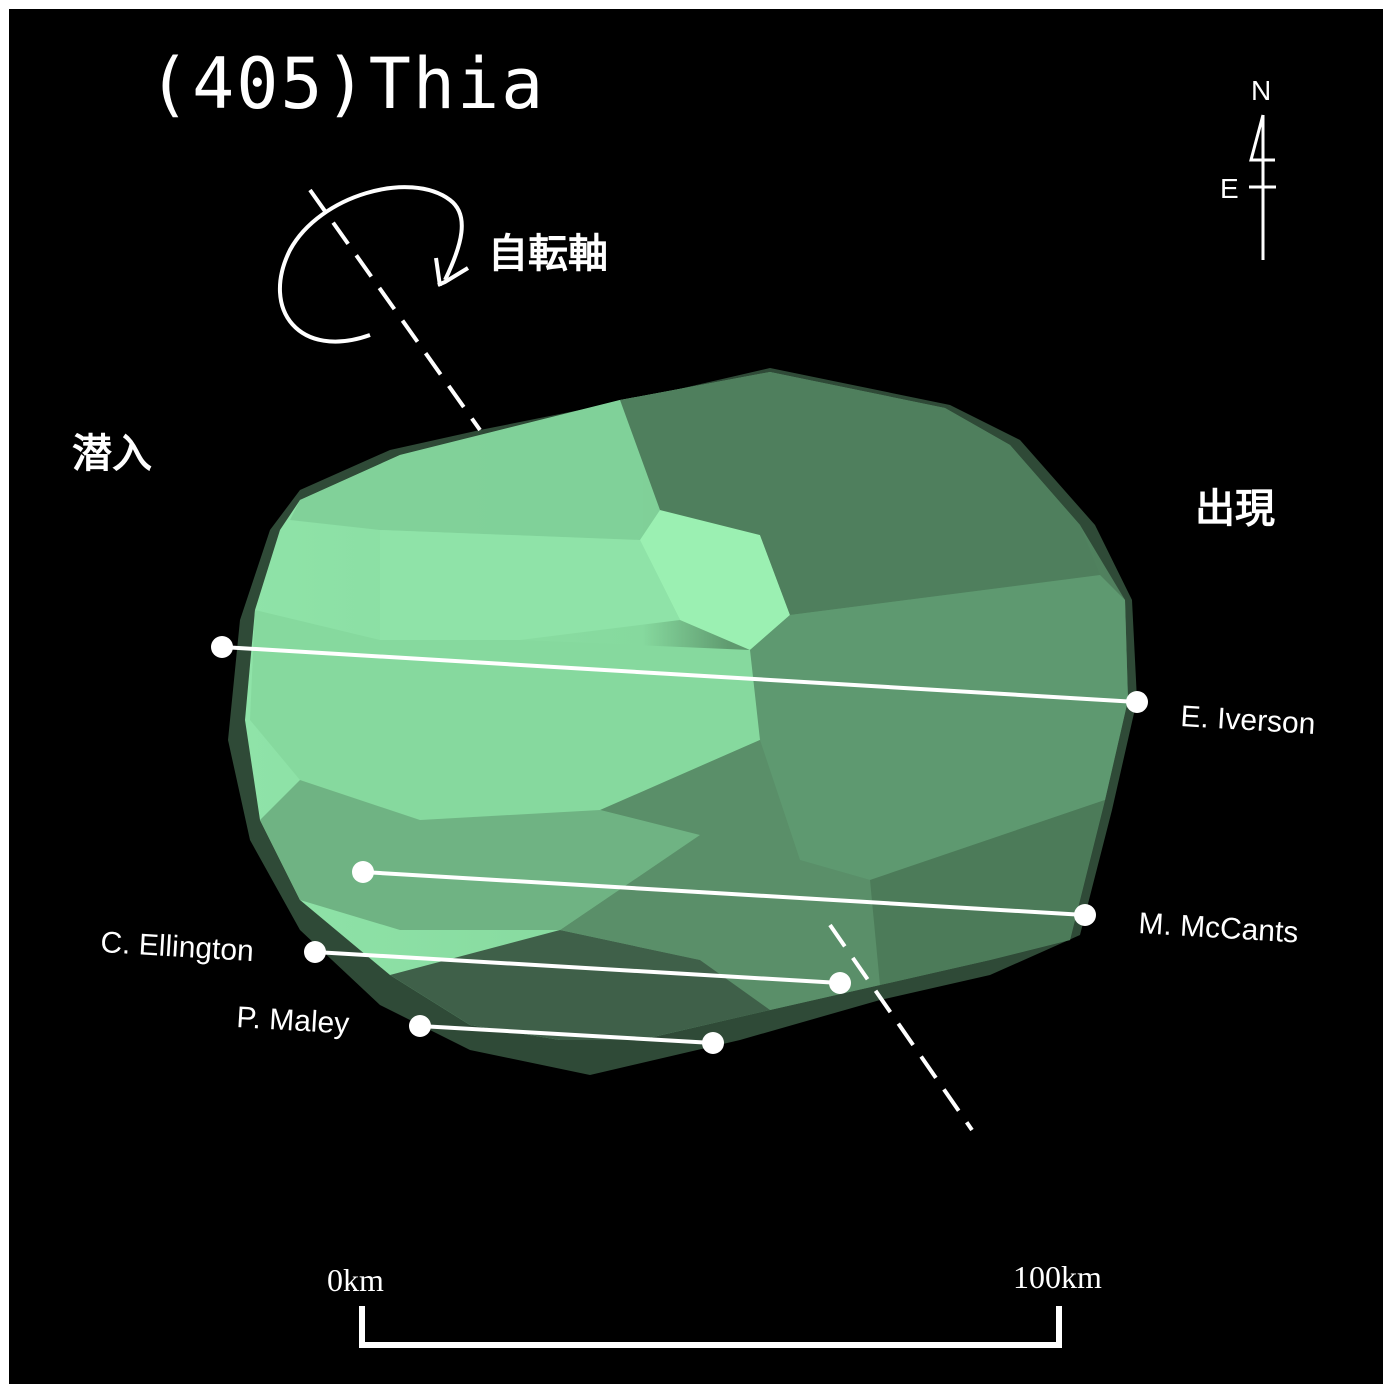  Describe the element at coordinates (1248, 167) in the screenshot. I see `compass: N E` at that location.